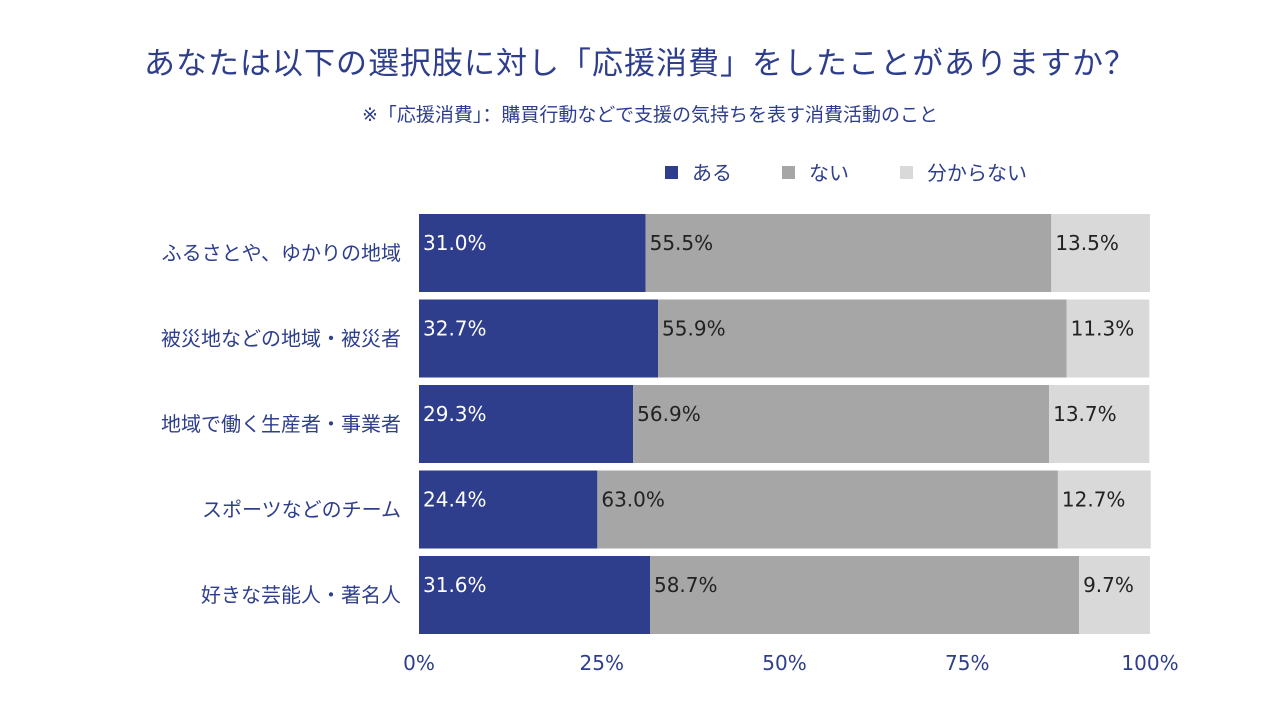  What do you see at coordinates (301, 510) in the screenshot?
I see `category-label-4: スポーツなどのチーム` at bounding box center [301, 510].